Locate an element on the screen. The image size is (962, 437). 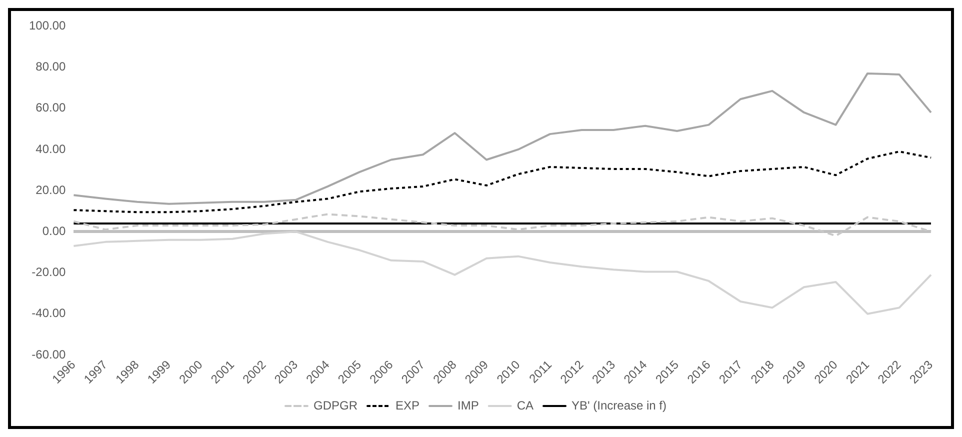
legend-label: YB' (Increase in f) is located at coordinates (619, 405).